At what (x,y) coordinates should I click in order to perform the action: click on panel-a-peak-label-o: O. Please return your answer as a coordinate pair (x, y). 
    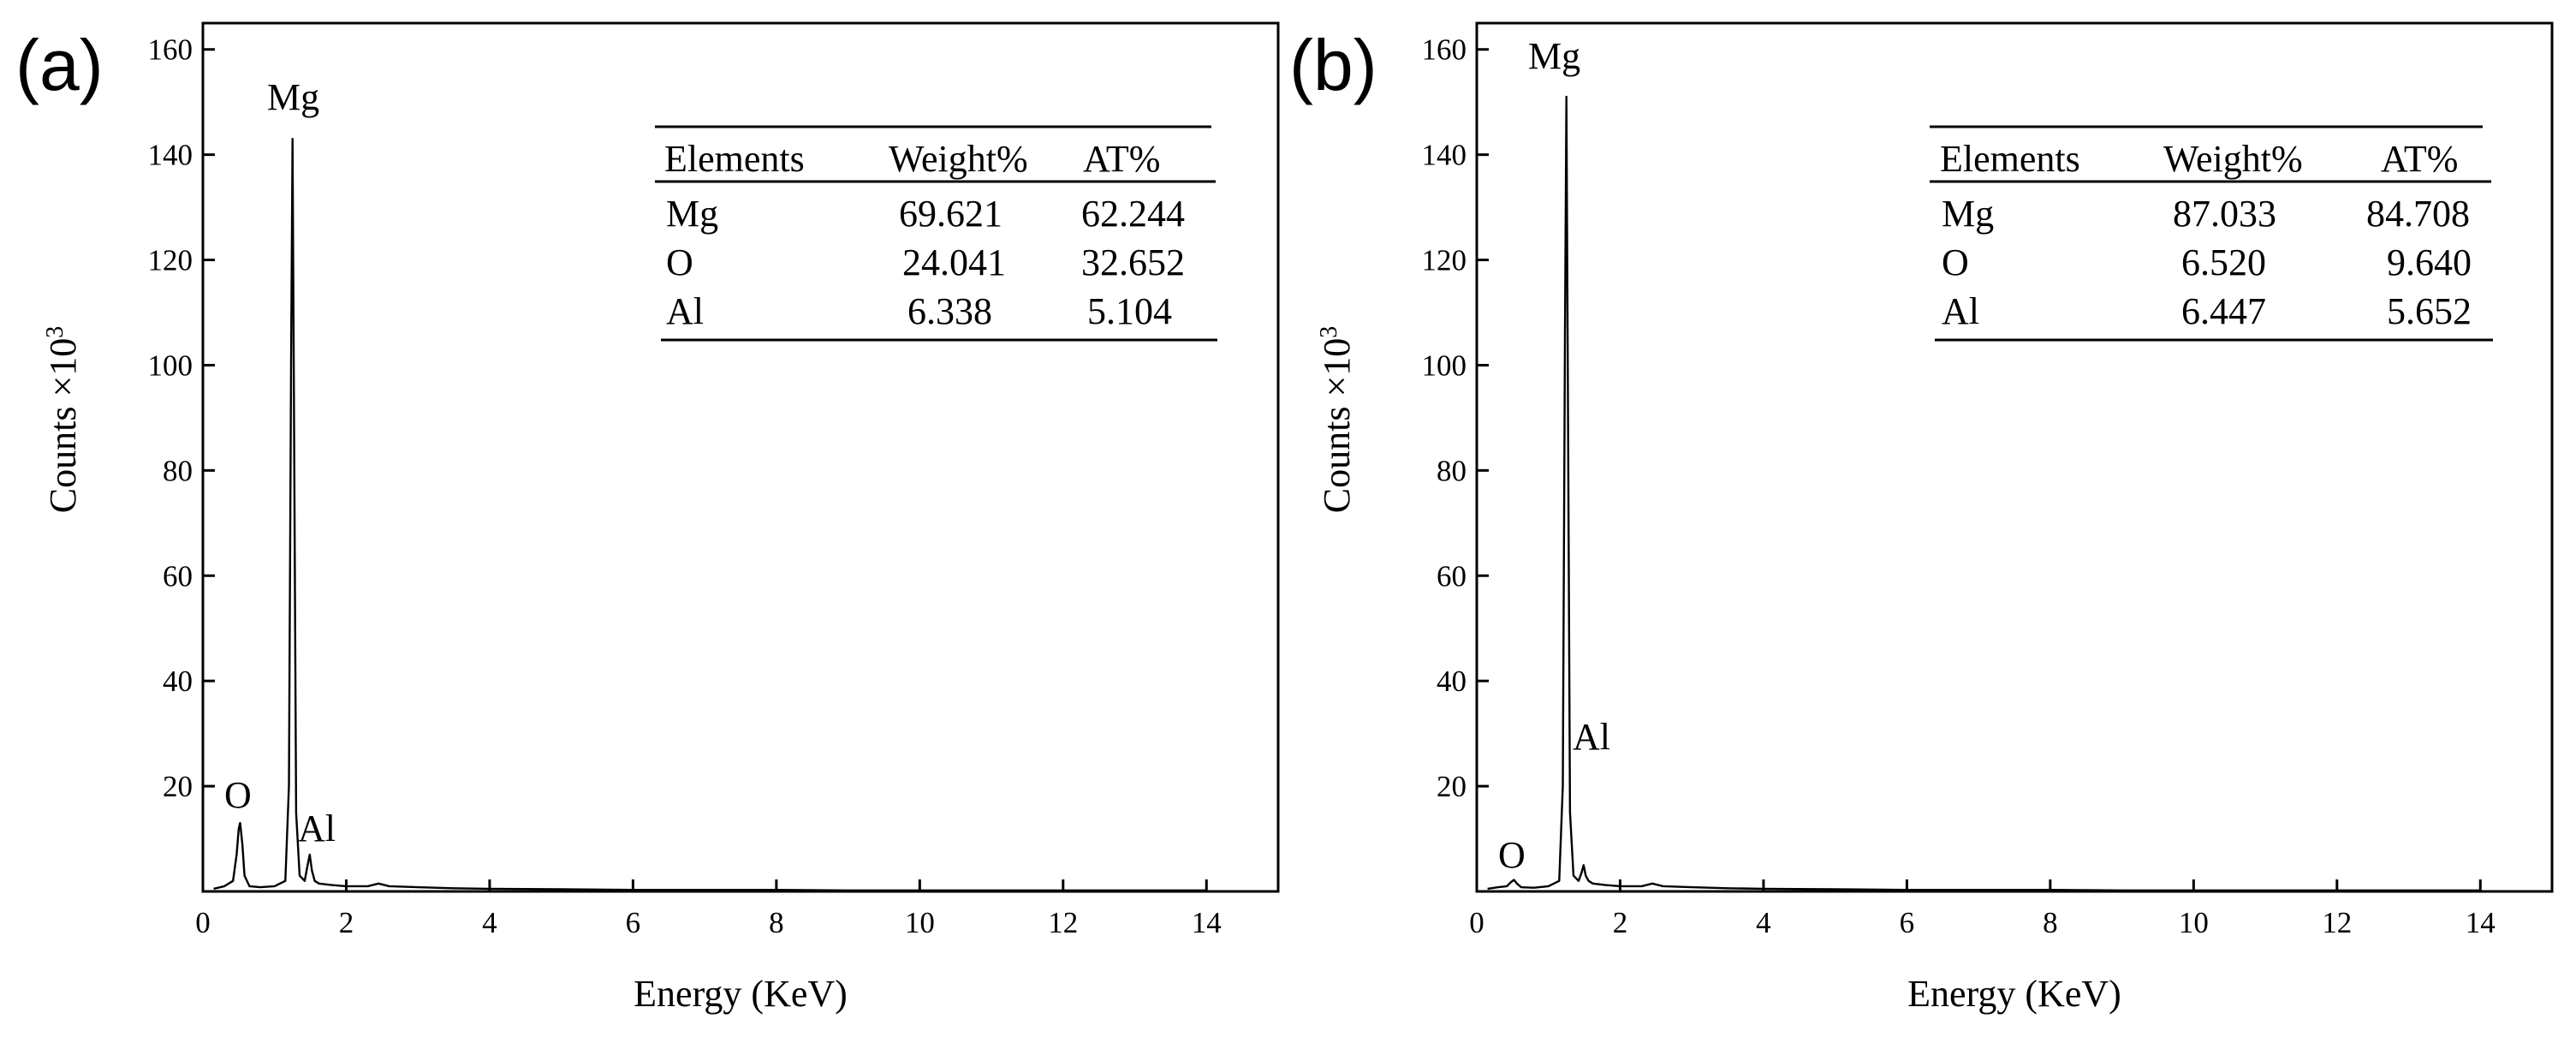
    Looking at the image, I should click on (238, 795).